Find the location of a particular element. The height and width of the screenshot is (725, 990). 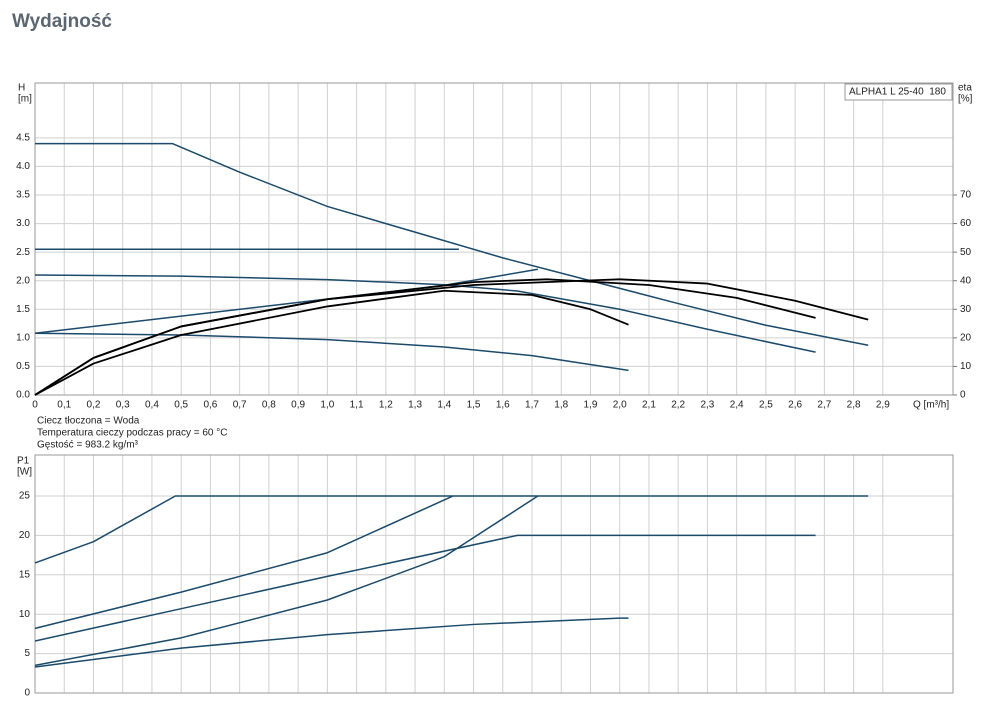

x-tick-label: 2,4 is located at coordinates (737, 405).